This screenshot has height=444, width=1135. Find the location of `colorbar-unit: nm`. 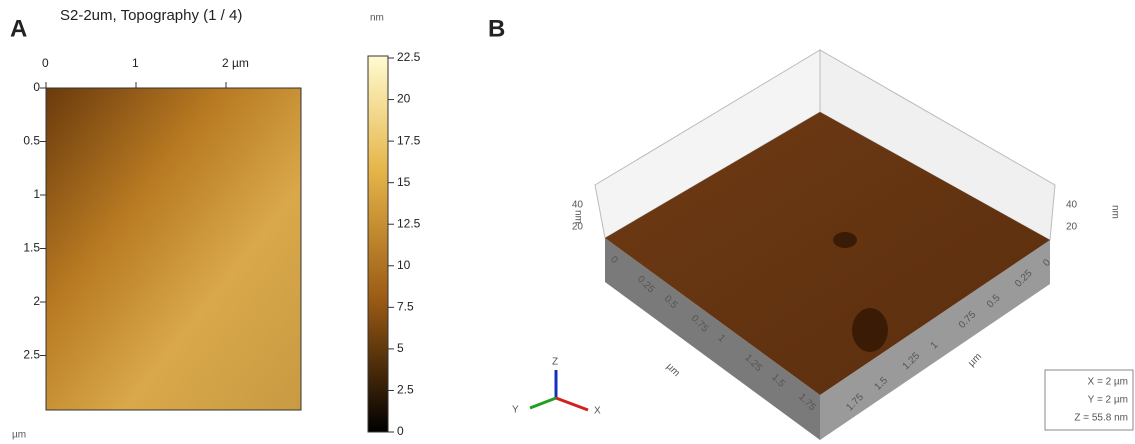

colorbar-unit: nm is located at coordinates (377, 18).